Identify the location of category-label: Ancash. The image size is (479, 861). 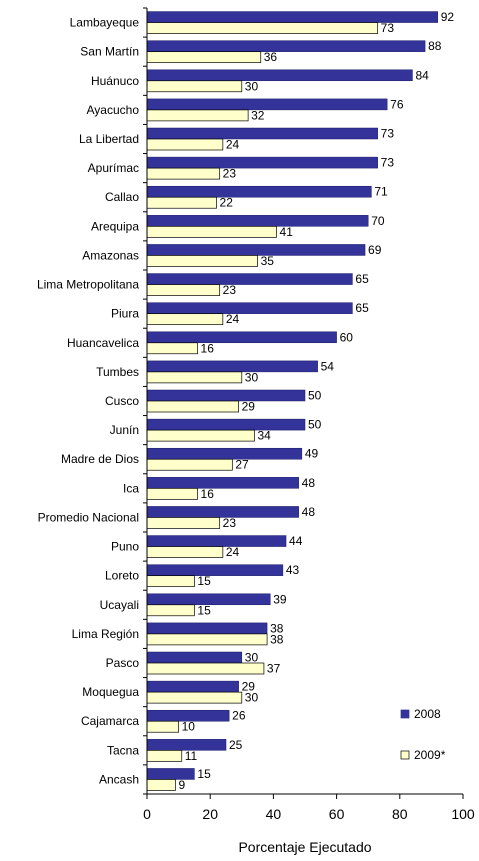
(119, 779).